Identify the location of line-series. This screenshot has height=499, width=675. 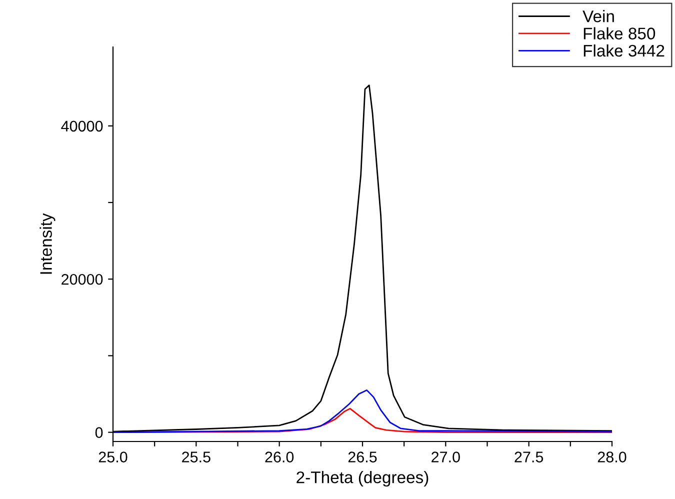
(362, 411).